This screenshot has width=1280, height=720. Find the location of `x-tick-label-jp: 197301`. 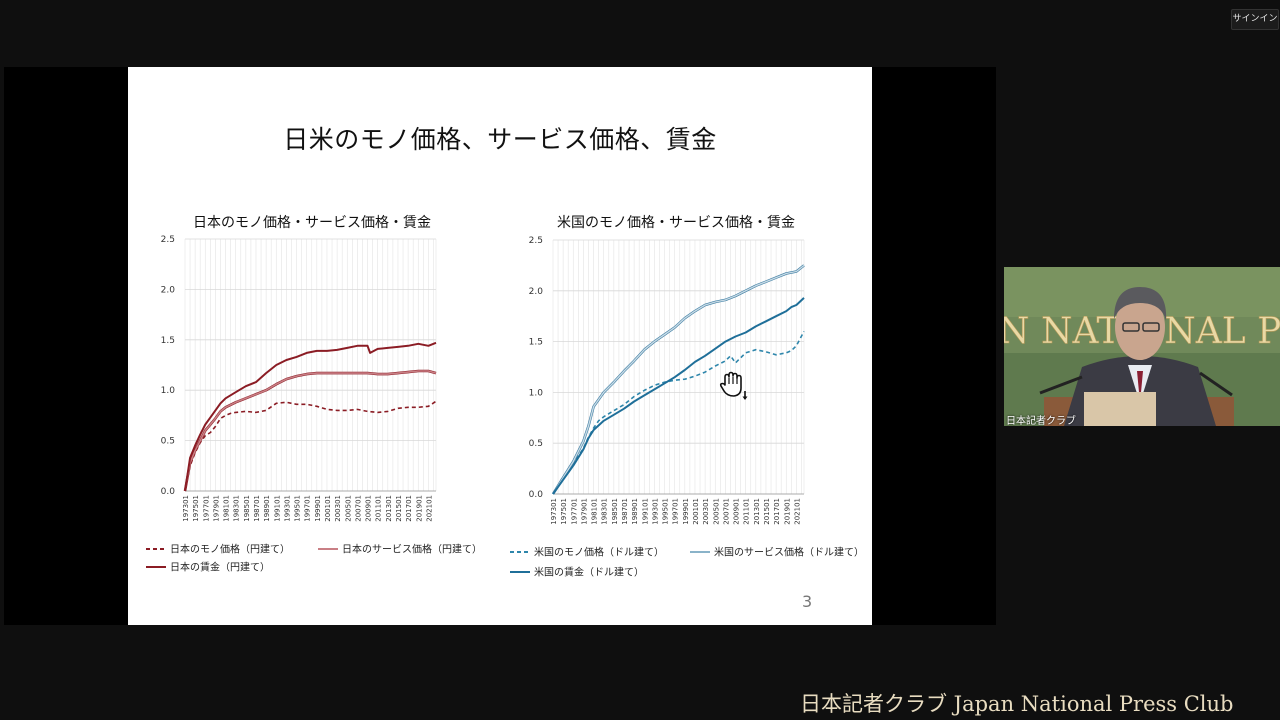

x-tick-label-jp: 197301 is located at coordinates (186, 508).